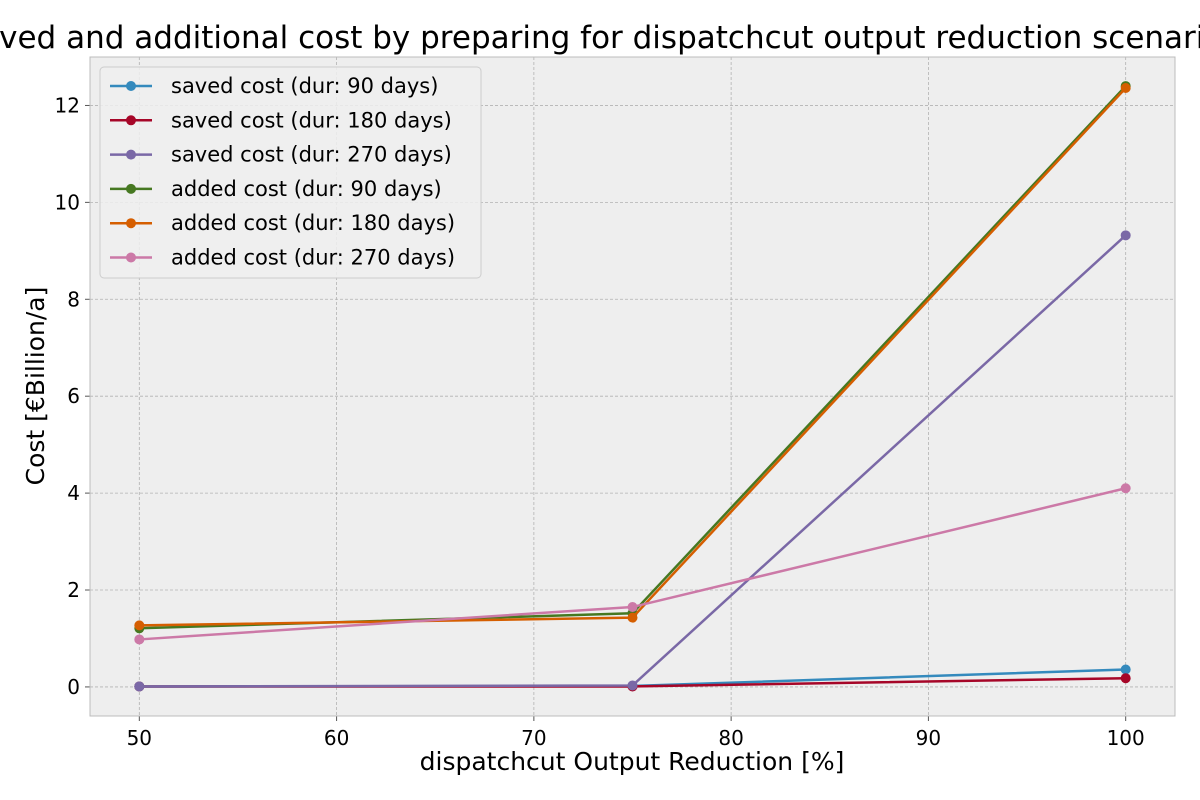  I want to click on legend-item: added cost (dur: 270 days), so click(282, 258).